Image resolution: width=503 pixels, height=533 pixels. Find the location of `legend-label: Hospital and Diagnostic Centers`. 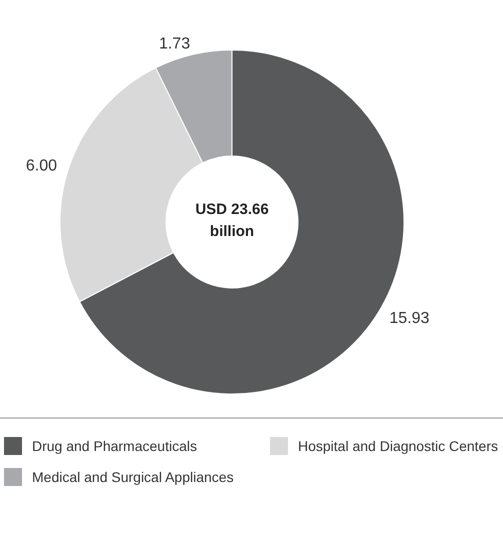

legend-label: Hospital and Diagnostic Centers is located at coordinates (398, 446).